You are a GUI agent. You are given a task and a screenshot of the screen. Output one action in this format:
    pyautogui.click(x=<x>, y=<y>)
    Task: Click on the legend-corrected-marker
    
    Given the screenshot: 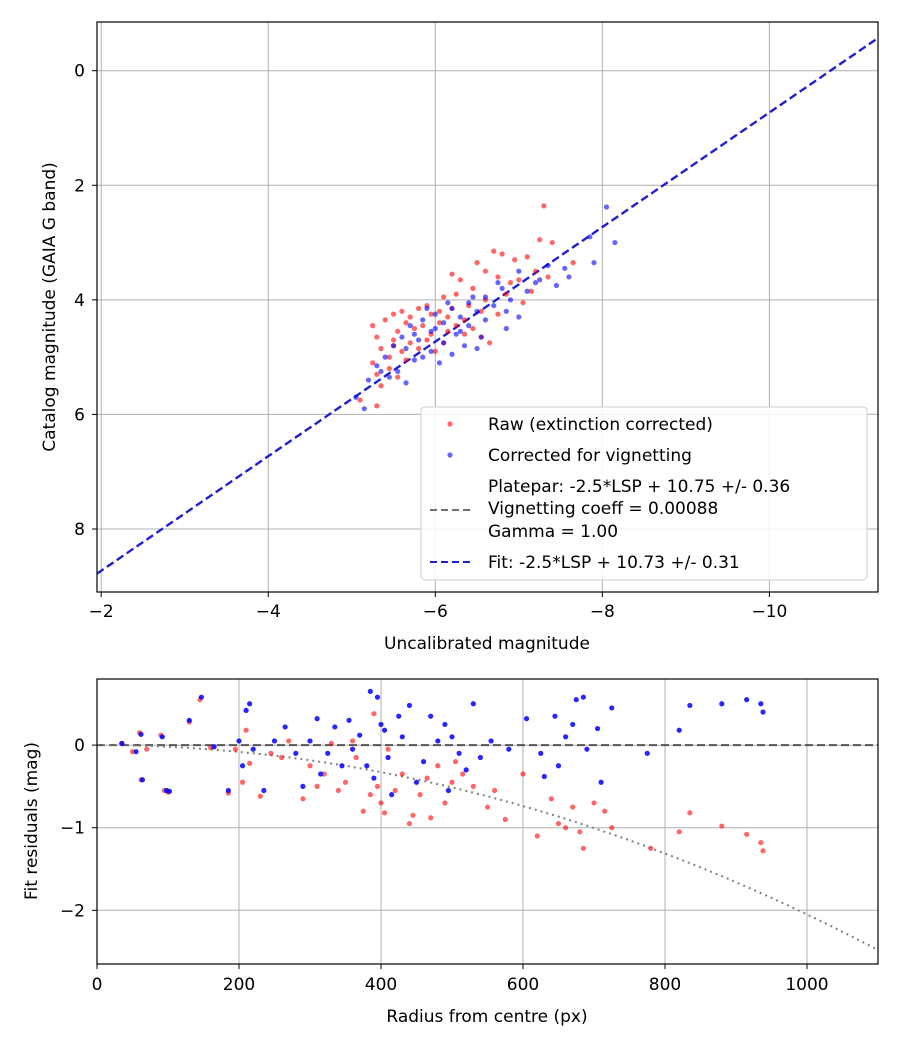 What is the action you would take?
    pyautogui.click(x=450, y=455)
    